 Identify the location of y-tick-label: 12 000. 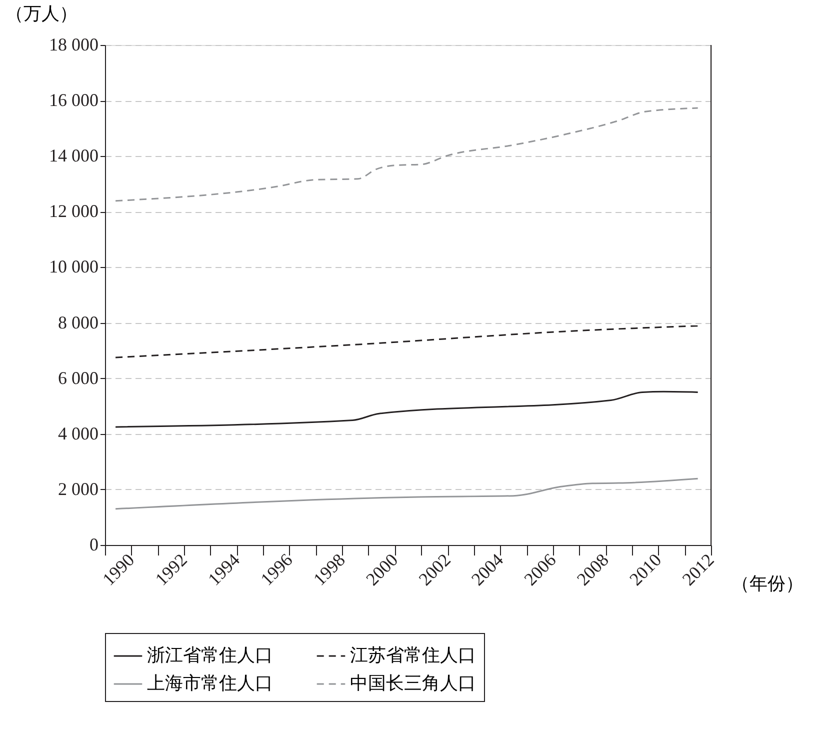
(73, 211).